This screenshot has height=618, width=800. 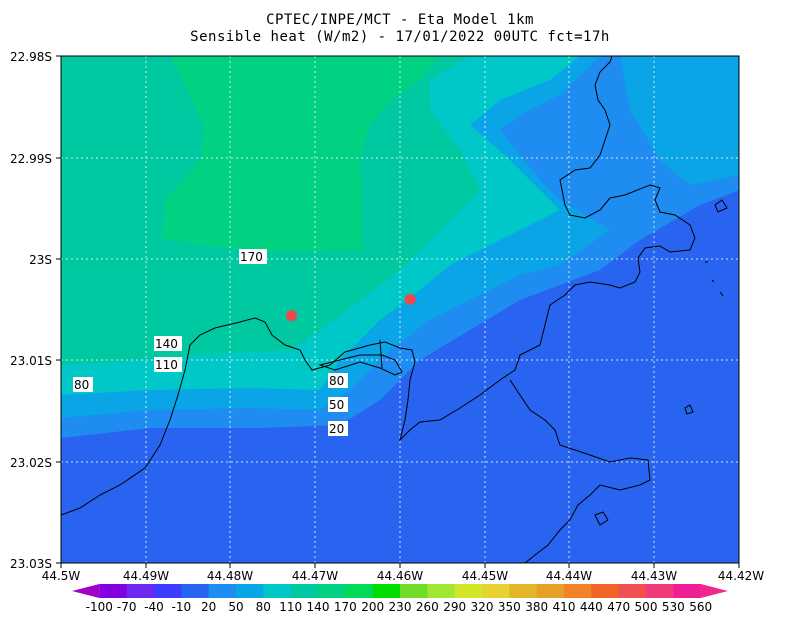 What do you see at coordinates (181, 607) in the screenshot?
I see `colorbar-label: -10` at bounding box center [181, 607].